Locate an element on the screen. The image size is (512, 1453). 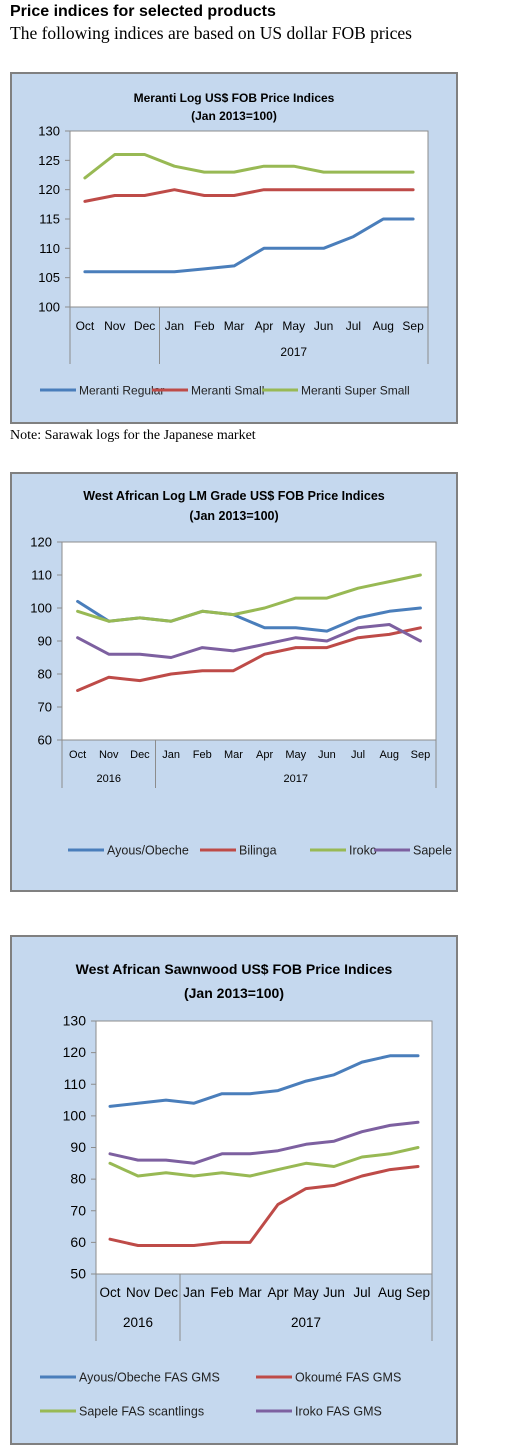
legend-label: Okoumé FAS GMS is located at coordinates (348, 1378).